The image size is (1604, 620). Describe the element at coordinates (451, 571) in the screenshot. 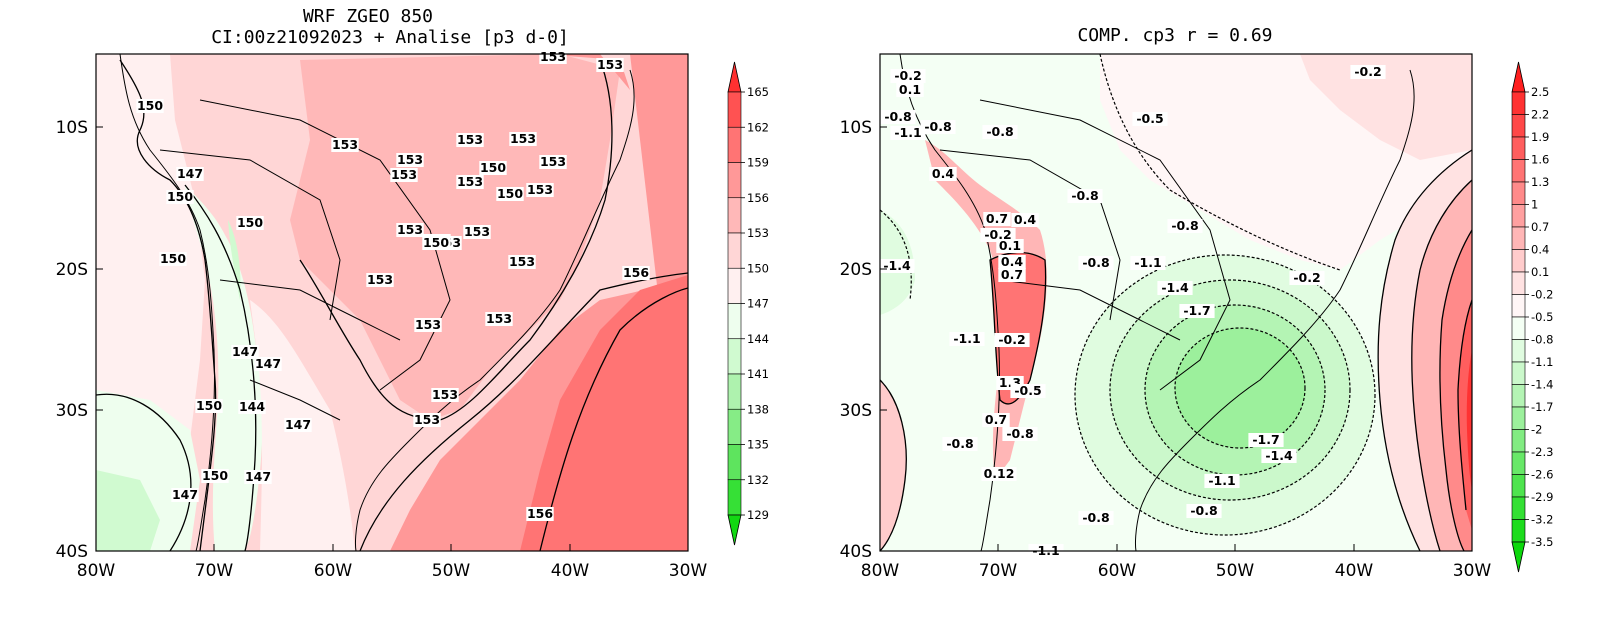

I see `left-xtick-label: 50W` at that location.